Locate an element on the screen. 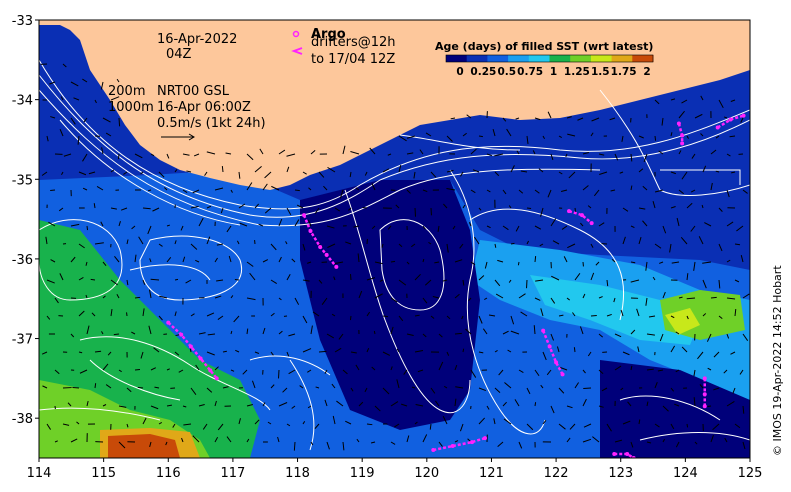 The height and width of the screenshot is (492, 791). y-tick-label: -38 is located at coordinates (22, 419).